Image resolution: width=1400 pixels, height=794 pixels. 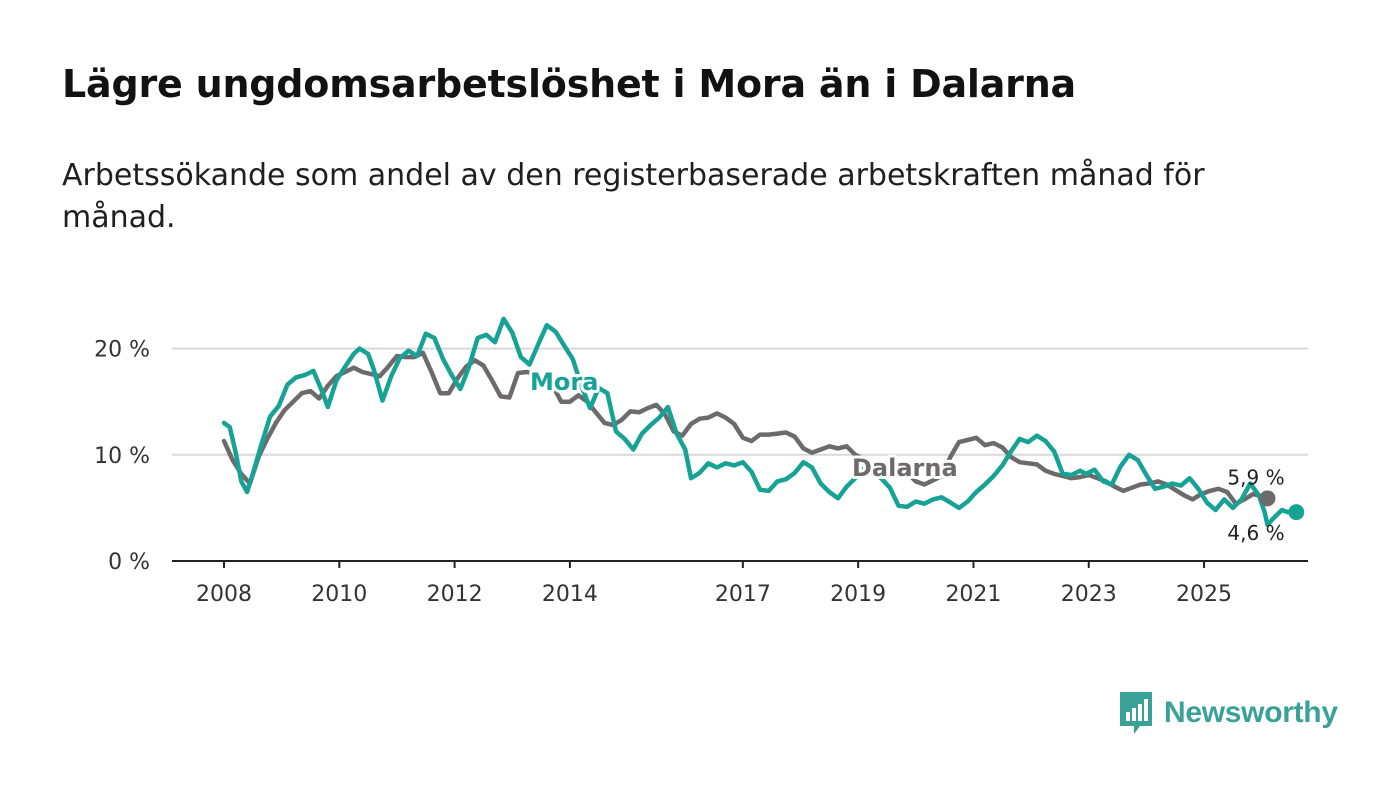 I want to click on newsworthy-logo-icon, so click(x=1136, y=713).